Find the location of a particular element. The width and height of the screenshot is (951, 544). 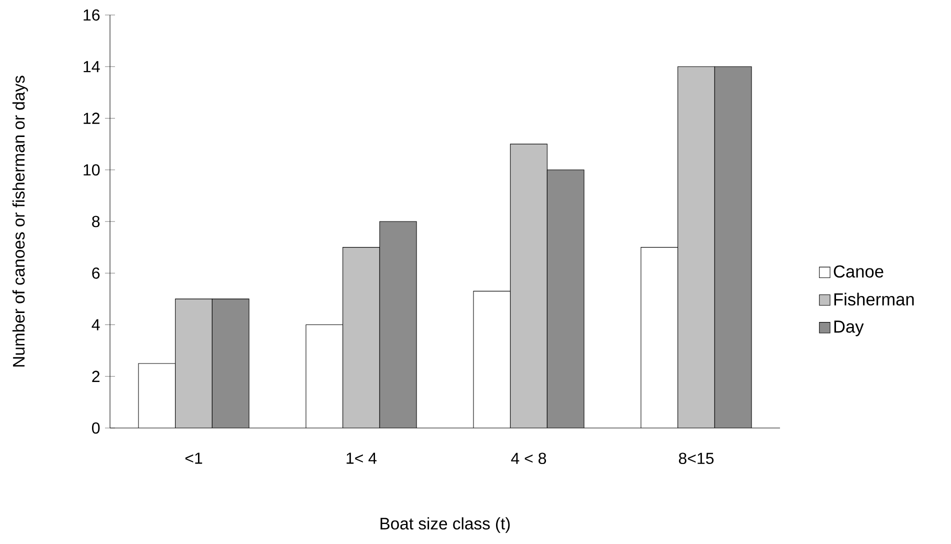

x-axis-title: Boat size class (t) is located at coordinates (445, 525).